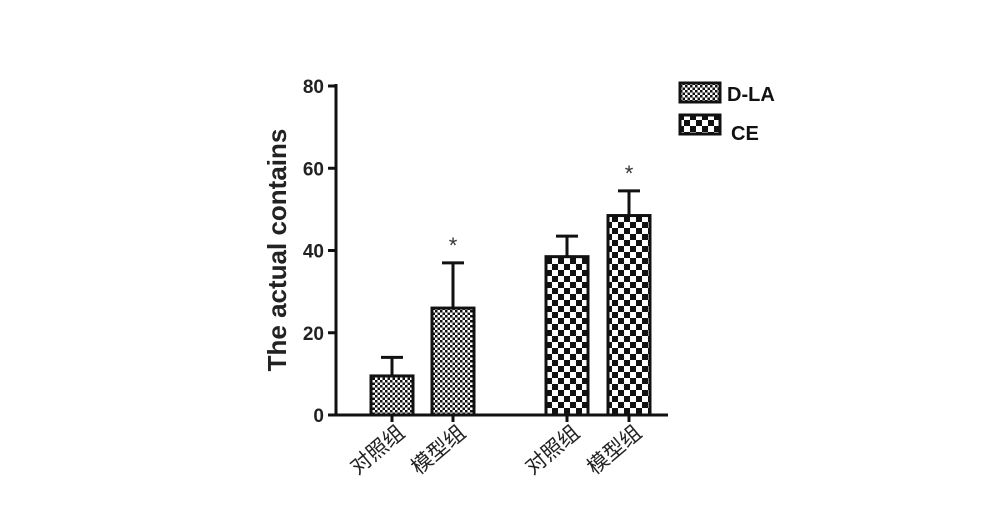 The image size is (999, 518). What do you see at coordinates (751, 95) in the screenshot?
I see `legend-label-d-la: D-LA` at bounding box center [751, 95].